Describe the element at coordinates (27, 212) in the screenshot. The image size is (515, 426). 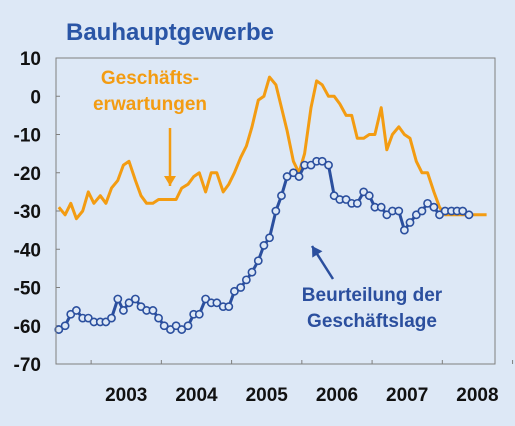
I see `y-tick-label: -30` at that location.